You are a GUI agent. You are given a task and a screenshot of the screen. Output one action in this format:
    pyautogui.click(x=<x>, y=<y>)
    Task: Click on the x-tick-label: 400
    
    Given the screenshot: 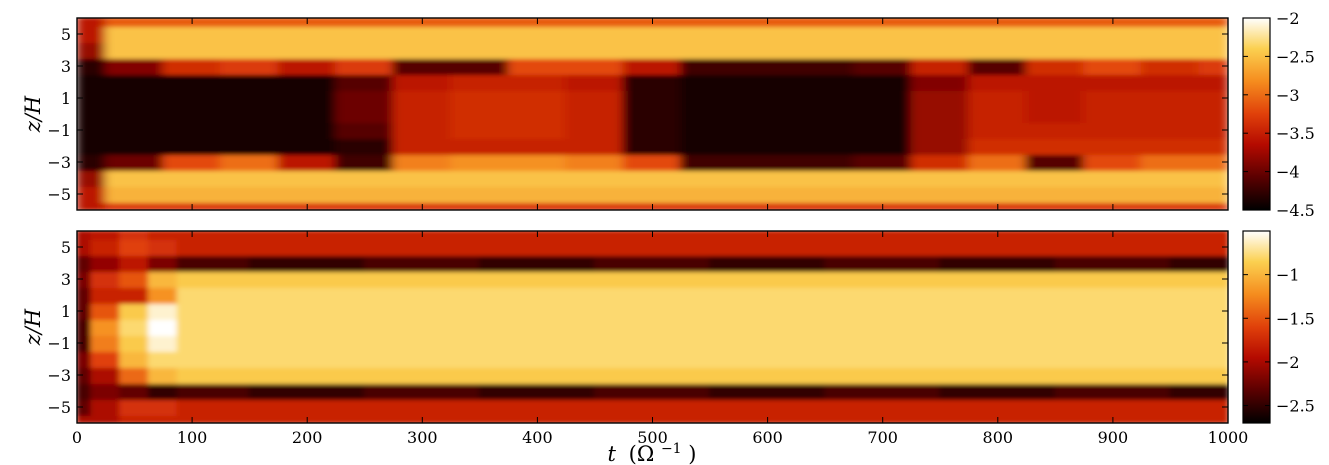 What is the action you would take?
    pyautogui.click(x=537, y=437)
    